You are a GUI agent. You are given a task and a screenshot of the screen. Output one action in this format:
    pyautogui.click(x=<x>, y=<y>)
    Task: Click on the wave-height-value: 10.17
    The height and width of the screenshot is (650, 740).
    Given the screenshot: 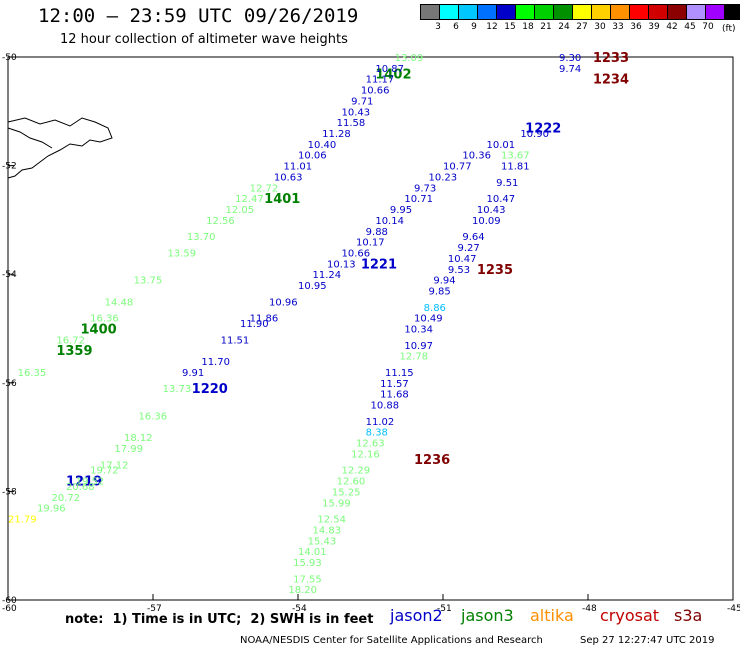 What is the action you would take?
    pyautogui.click(x=370, y=243)
    